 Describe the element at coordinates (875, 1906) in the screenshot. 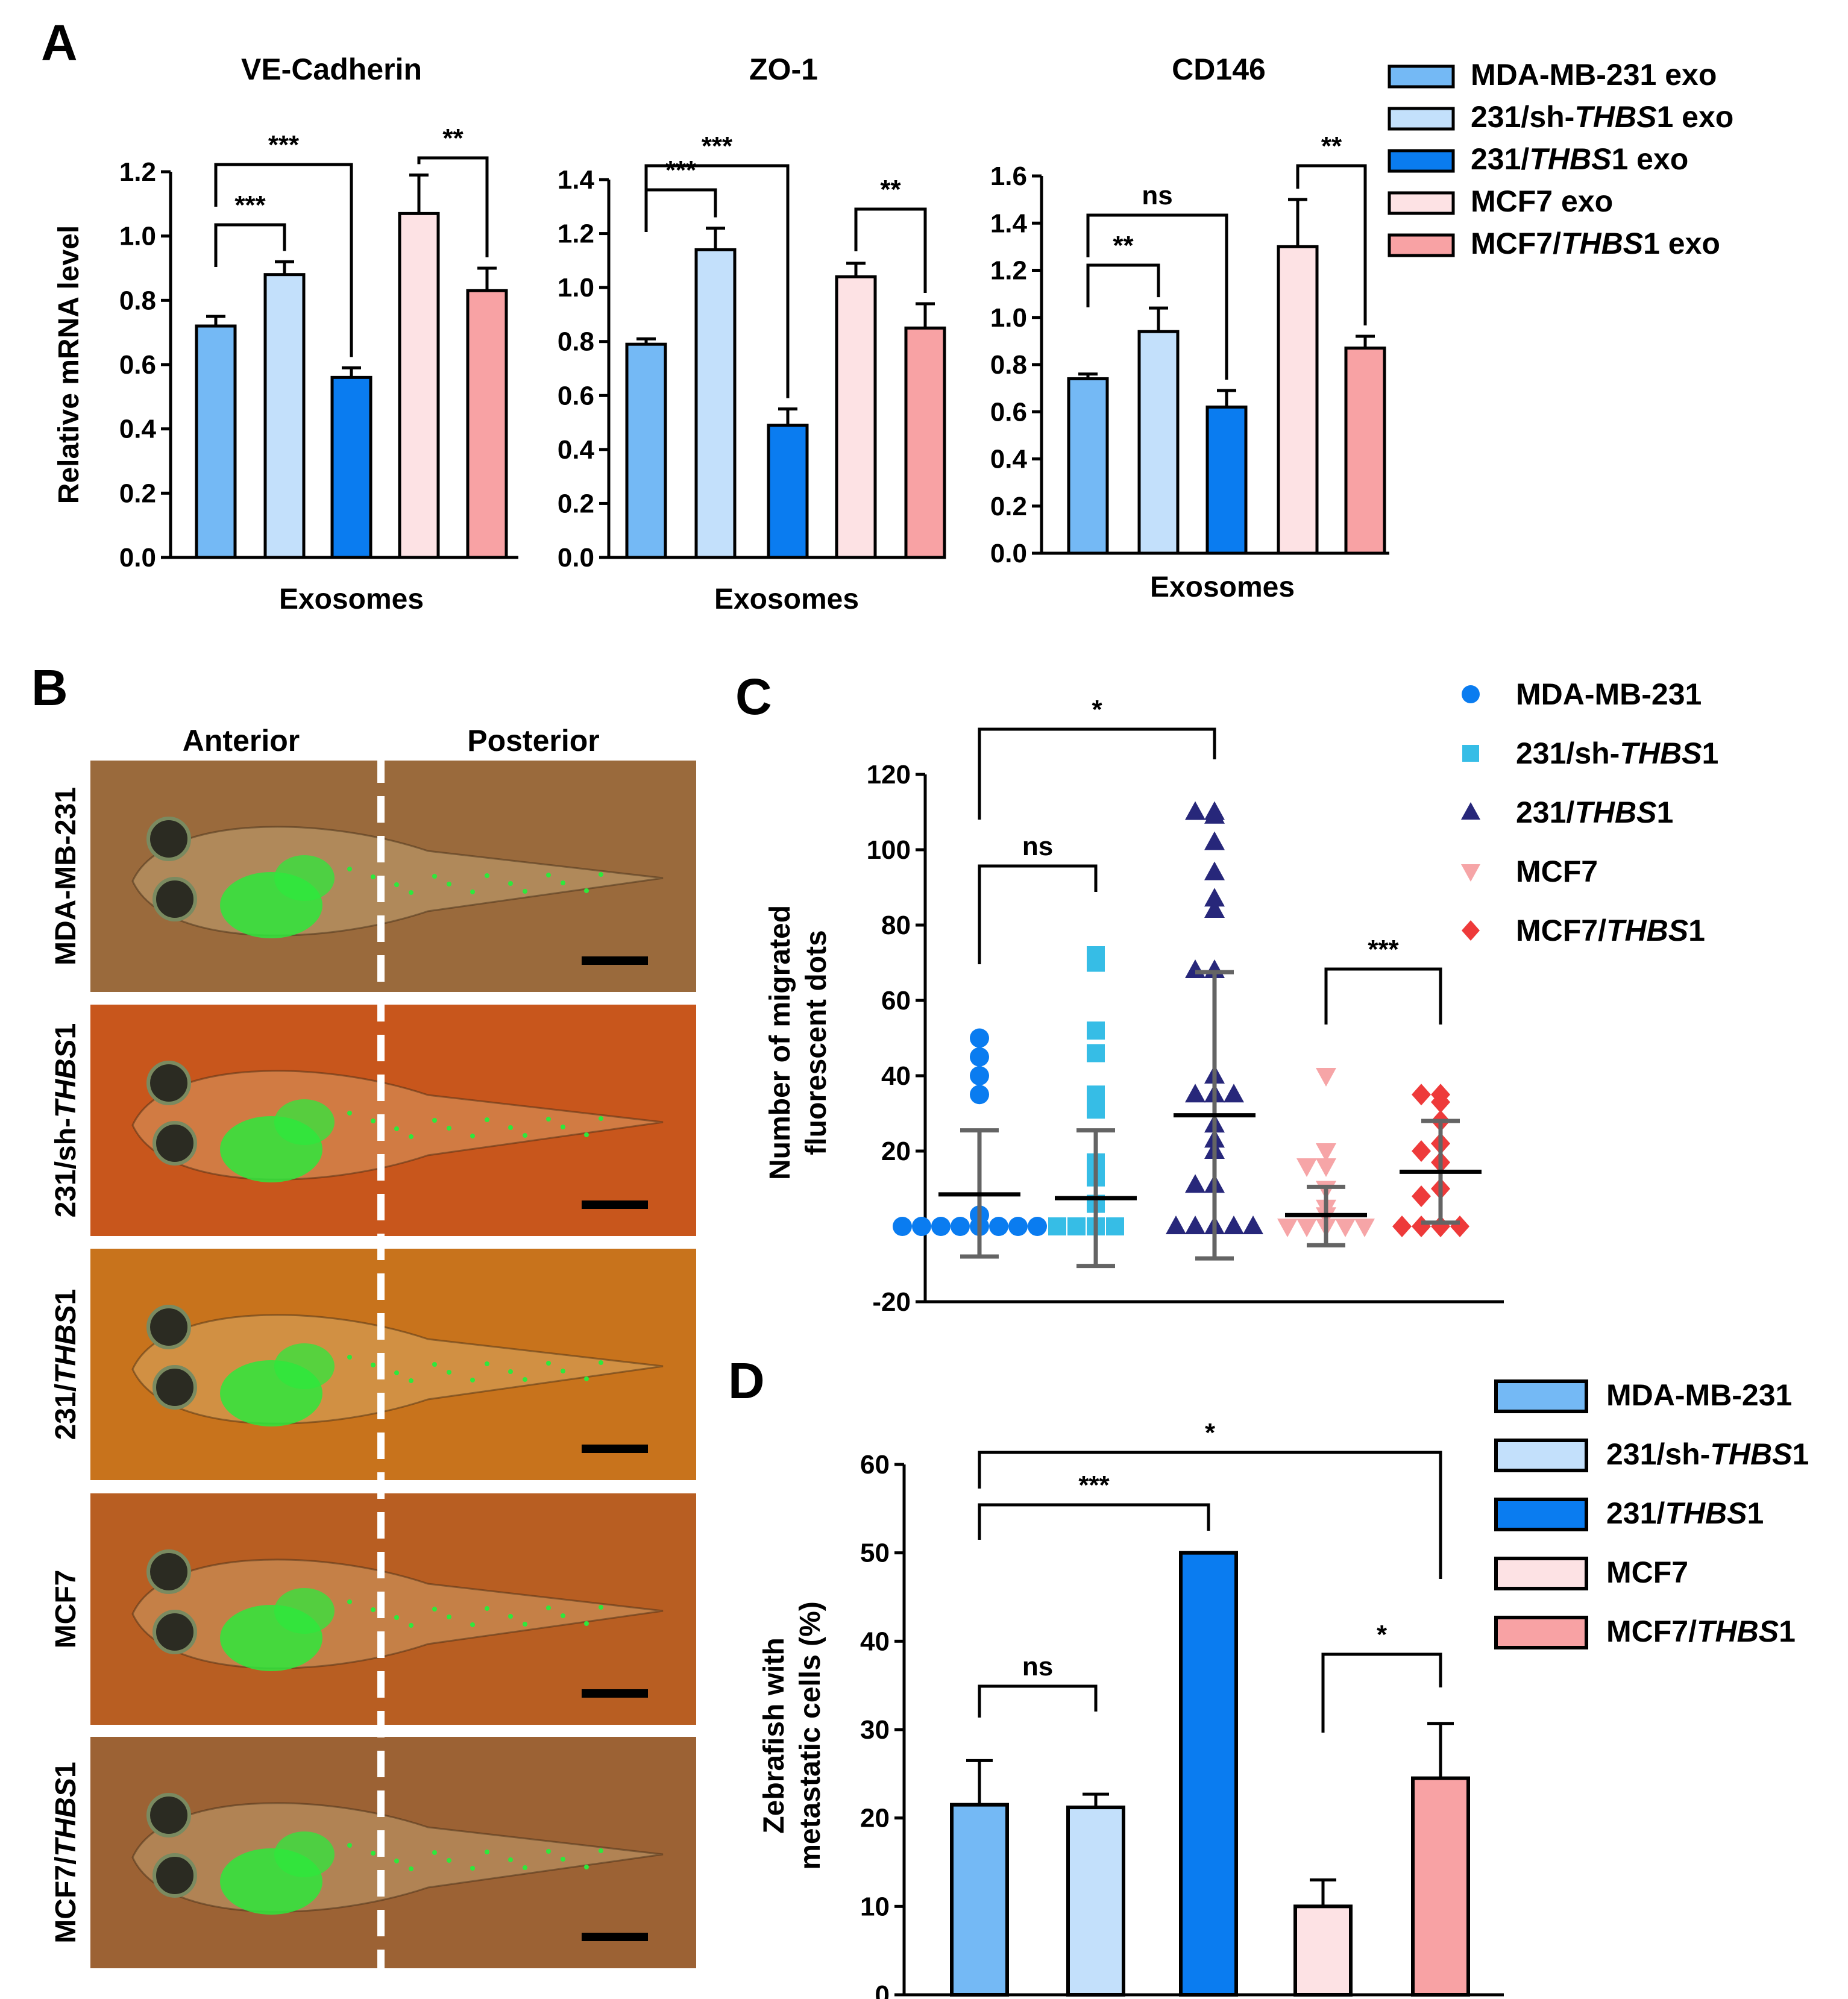

I see `y-tick-label: 10` at that location.